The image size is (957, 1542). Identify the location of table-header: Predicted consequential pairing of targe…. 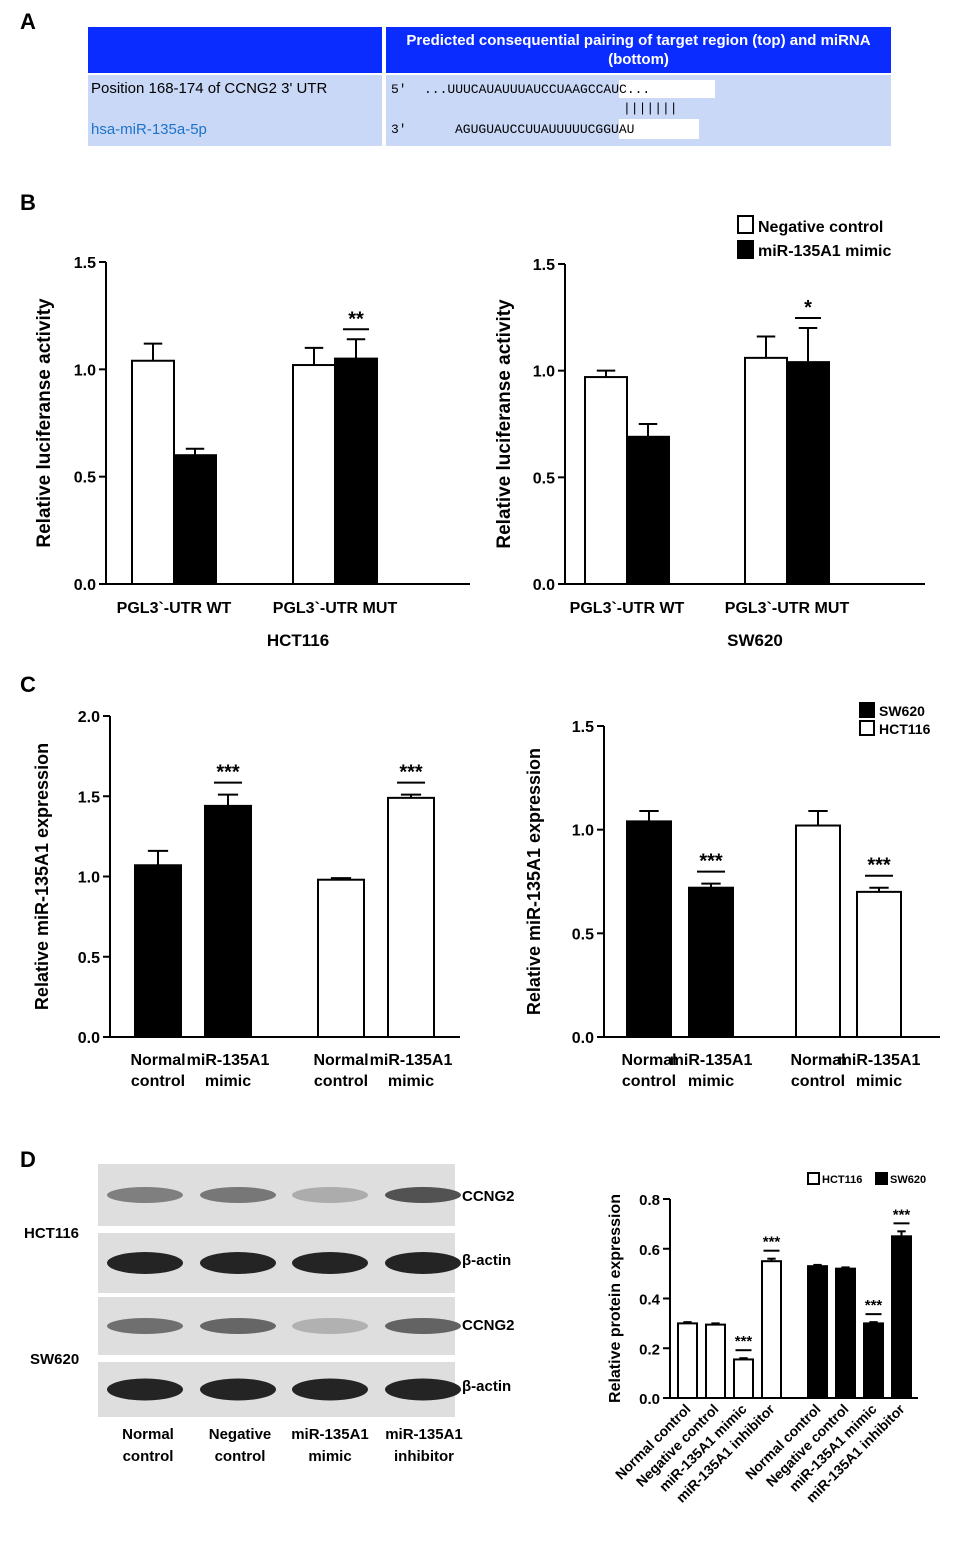
(638, 50).